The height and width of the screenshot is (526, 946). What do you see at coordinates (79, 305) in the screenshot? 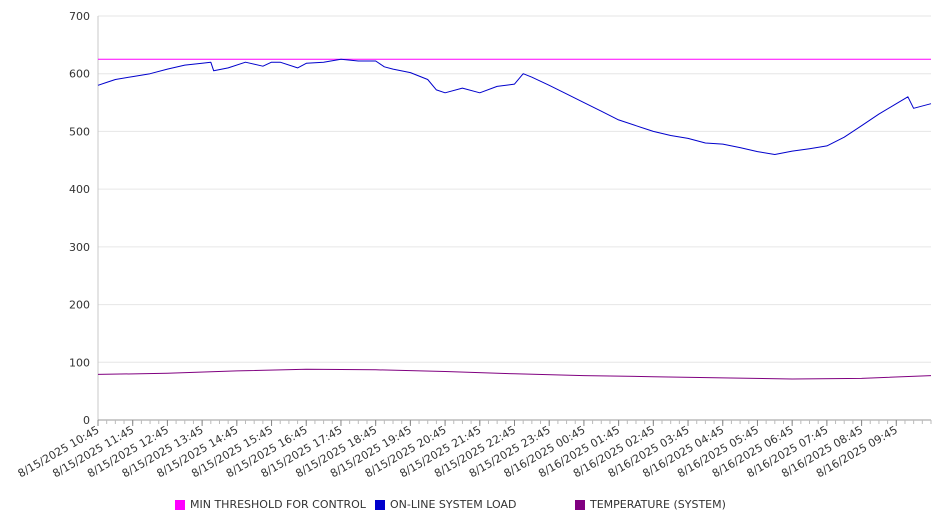
I see `y-tick-label-200: 200` at bounding box center [79, 305].